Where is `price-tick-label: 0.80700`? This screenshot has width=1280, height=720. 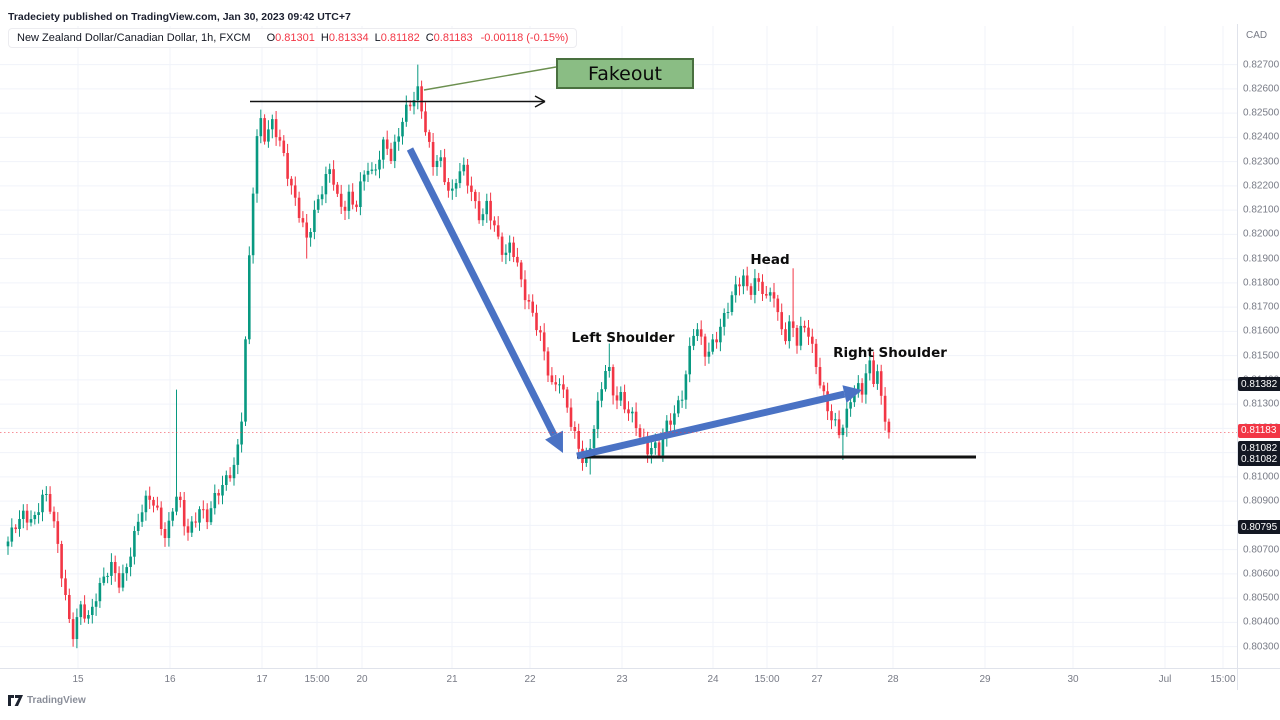
price-tick-label: 0.80700 is located at coordinates (1261, 550).